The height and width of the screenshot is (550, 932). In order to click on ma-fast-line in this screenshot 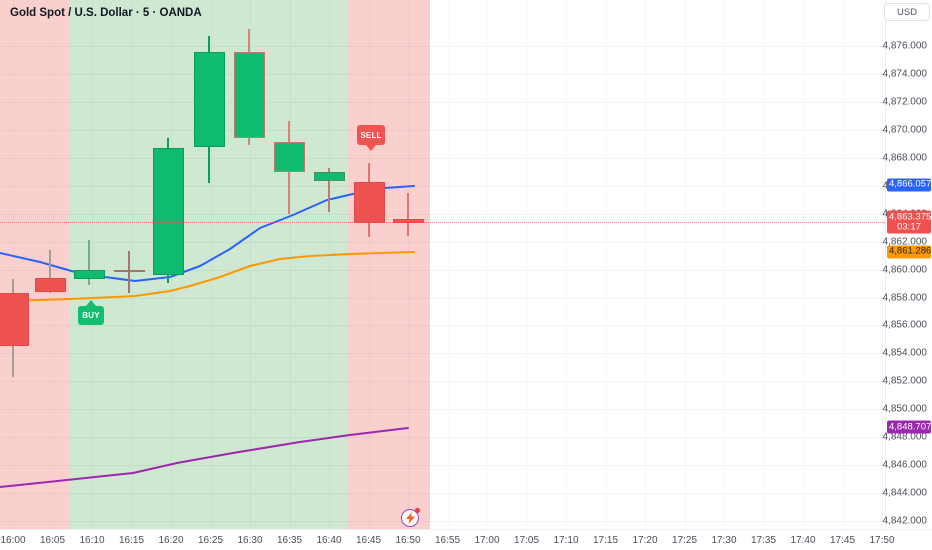, I will do `click(207, 233)`.